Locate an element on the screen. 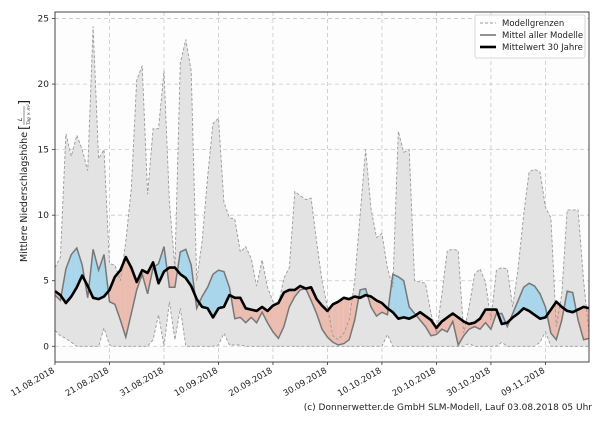 Image resolution: width=600 pixels, height=424 pixels. x-tick-label: 21.08.2018 is located at coordinates (87, 382).